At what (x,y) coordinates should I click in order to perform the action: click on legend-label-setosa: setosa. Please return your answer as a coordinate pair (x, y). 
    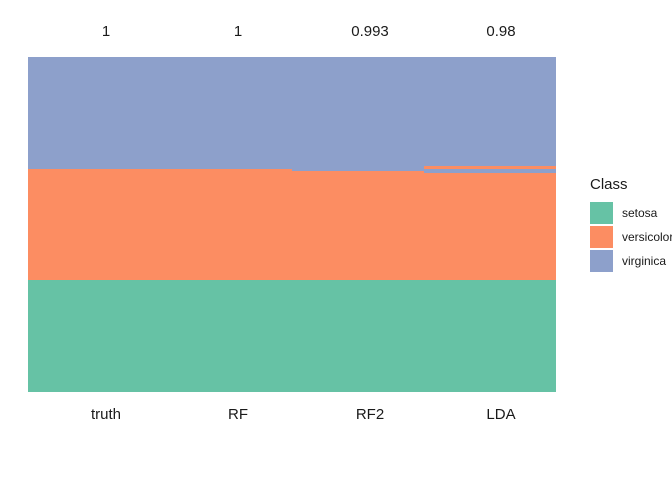
    Looking at the image, I should click on (640, 213).